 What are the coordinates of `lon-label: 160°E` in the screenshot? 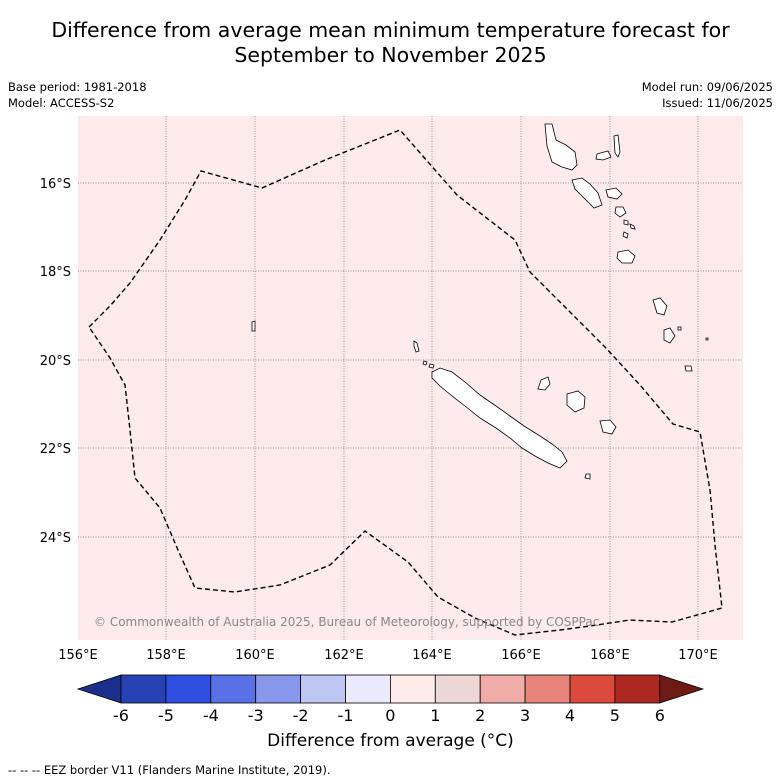 It's located at (255, 655).